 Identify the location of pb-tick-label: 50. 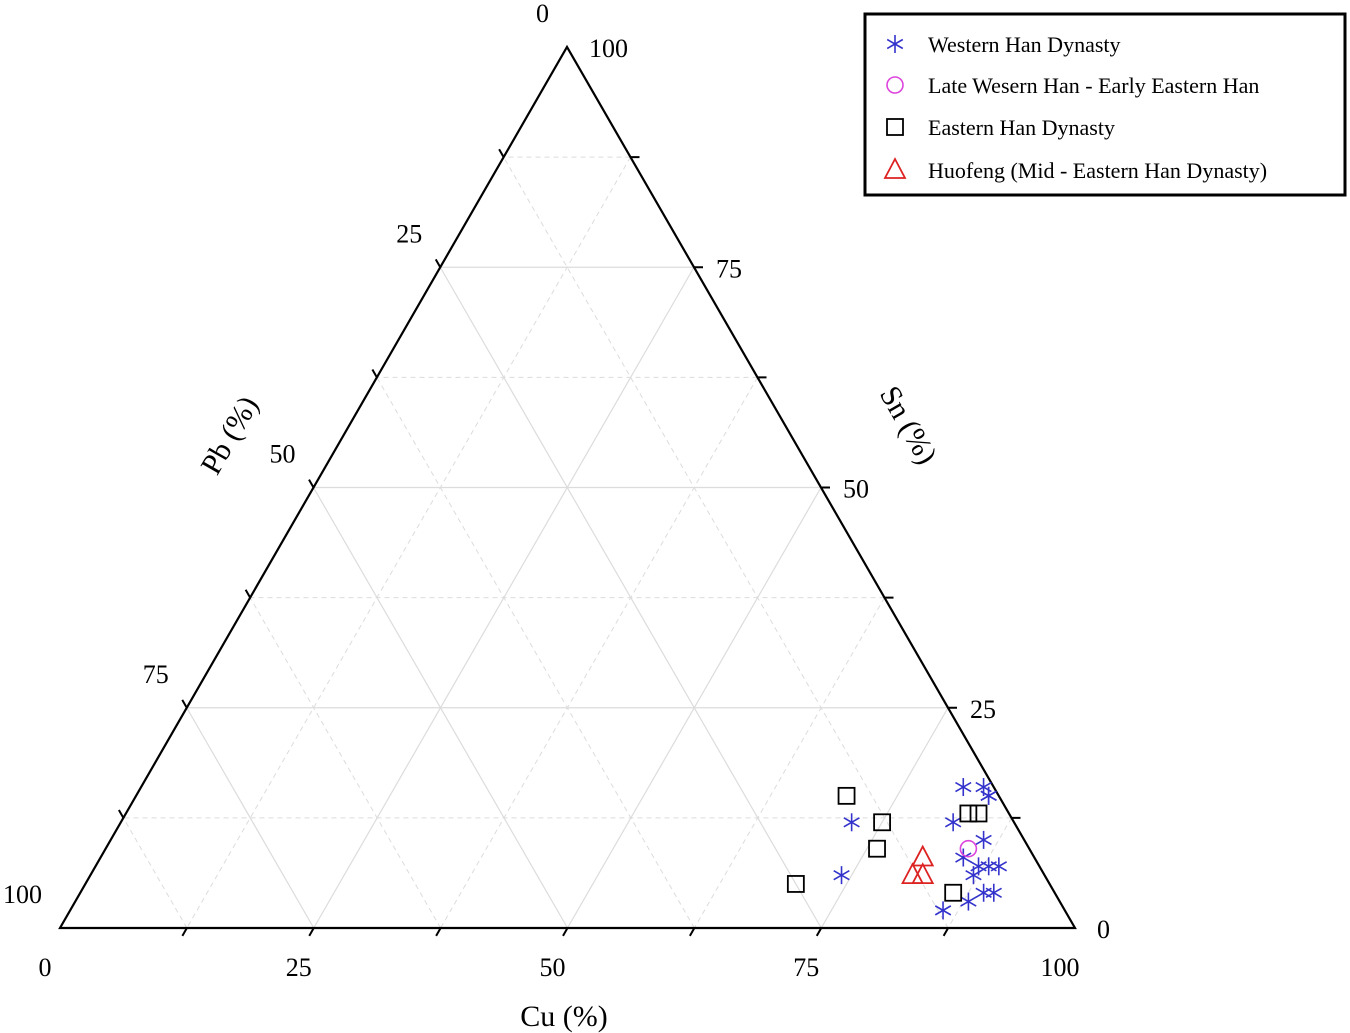
(283, 454).